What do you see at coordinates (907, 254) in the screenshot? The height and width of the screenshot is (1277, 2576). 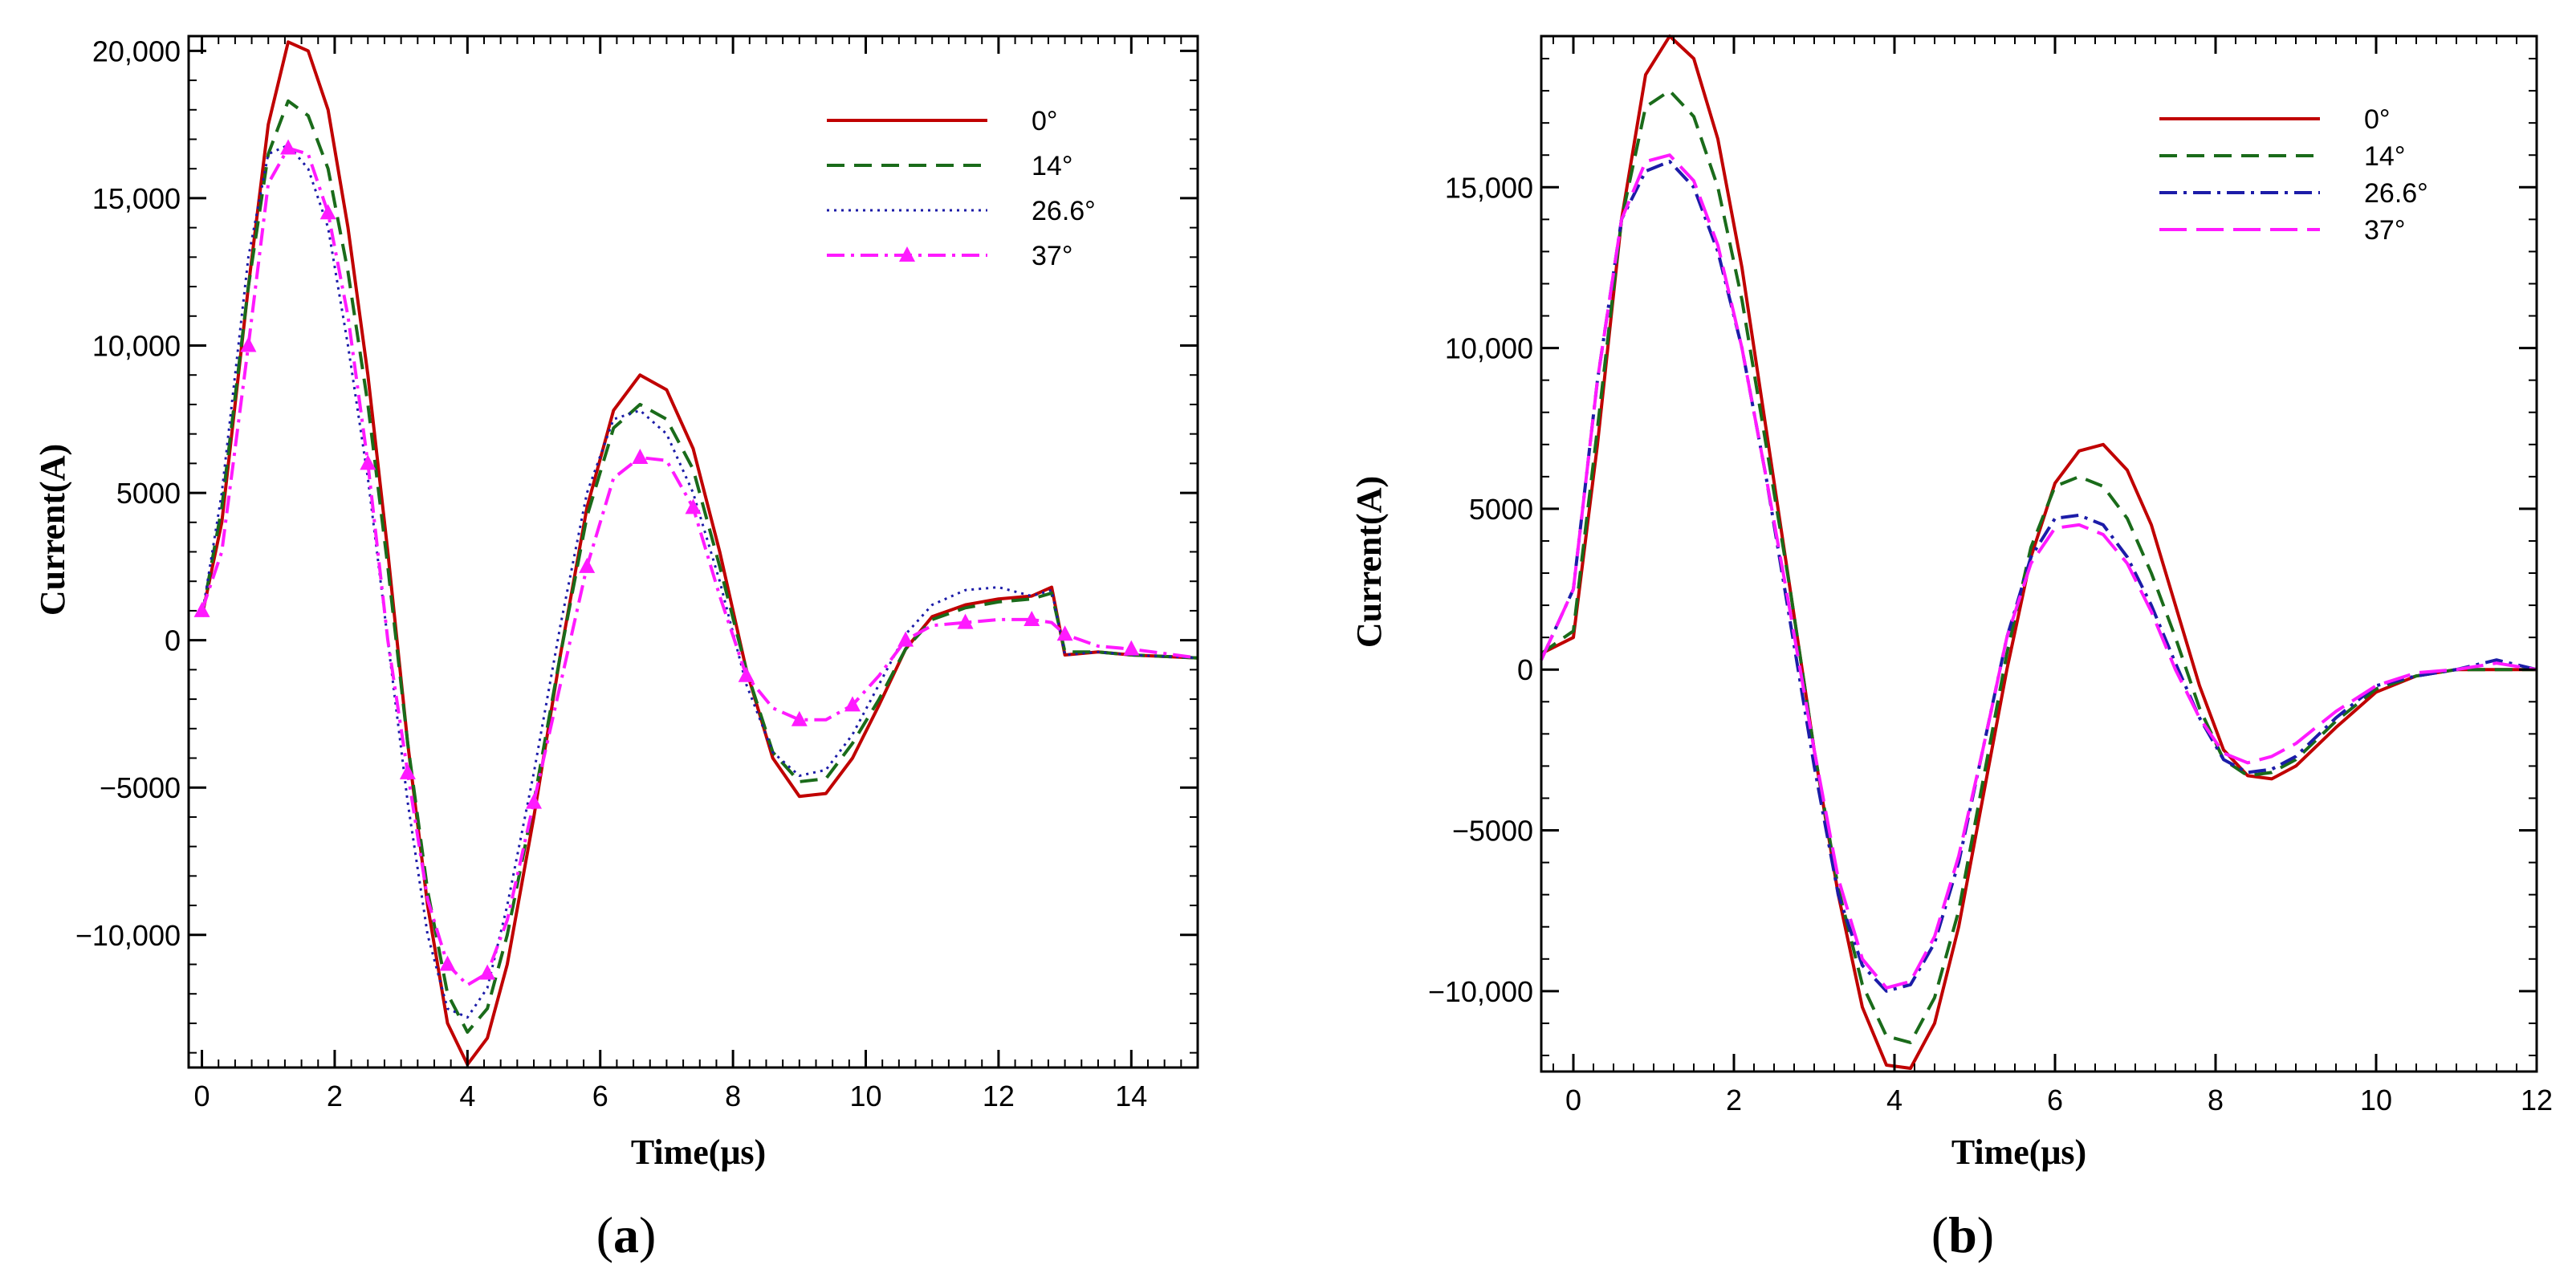 I see `panel-a-legend-marker-37deg` at bounding box center [907, 254].